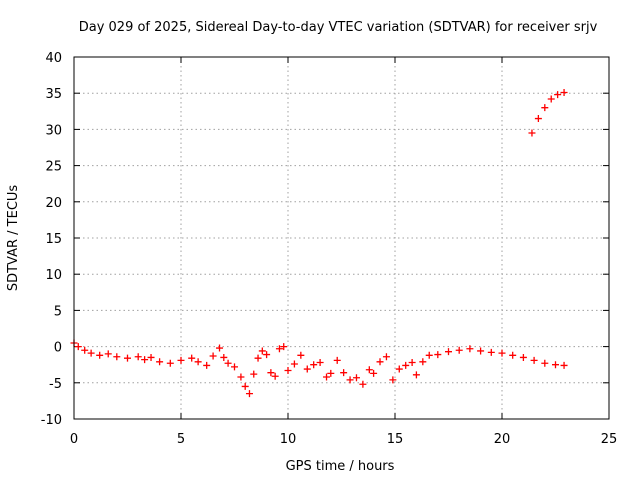  I want to click on y-tick-label: 30, so click(53, 130).